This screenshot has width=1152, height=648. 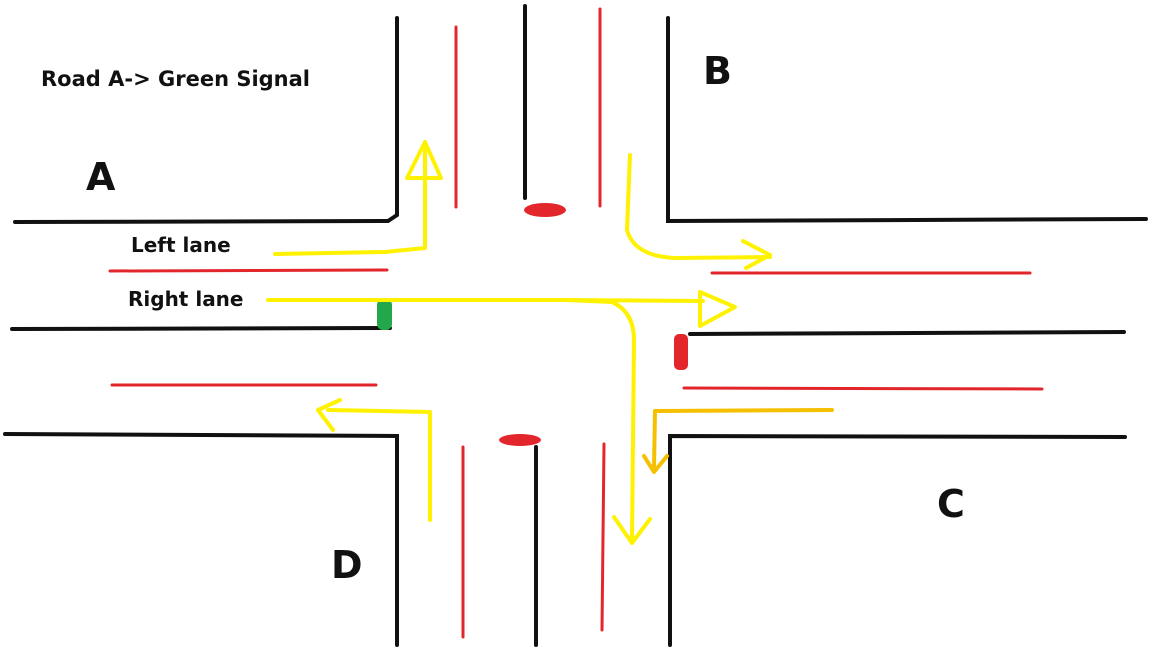 I want to click on arrow-a-left-lane-to-b, so click(x=350, y=198).